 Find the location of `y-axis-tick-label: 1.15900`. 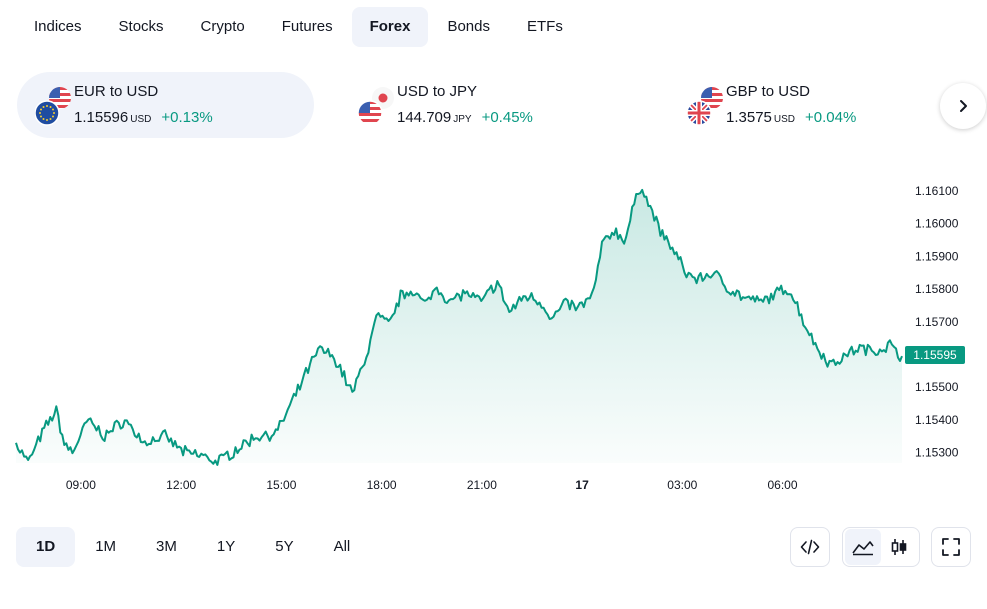

y-axis-tick-label: 1.15900 is located at coordinates (937, 256).